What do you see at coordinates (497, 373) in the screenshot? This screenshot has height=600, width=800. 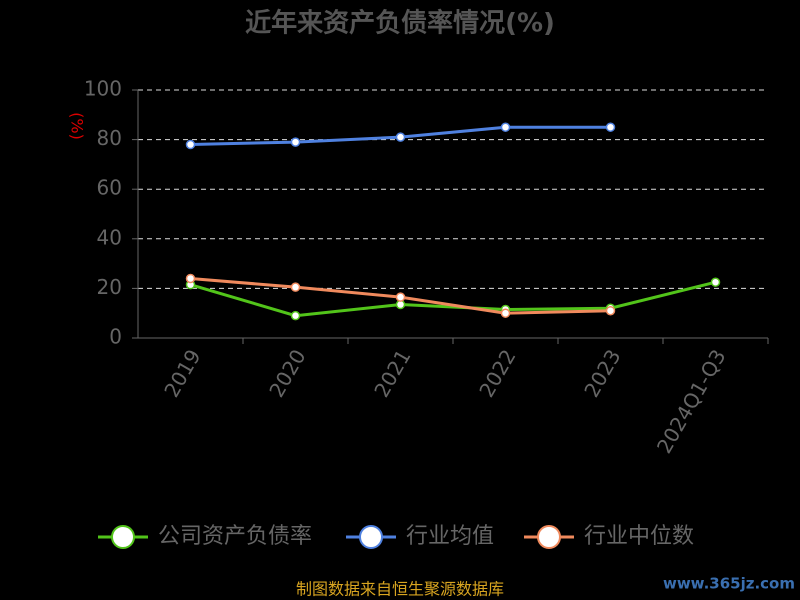 I see `x-tick-label: 2022` at bounding box center [497, 373].